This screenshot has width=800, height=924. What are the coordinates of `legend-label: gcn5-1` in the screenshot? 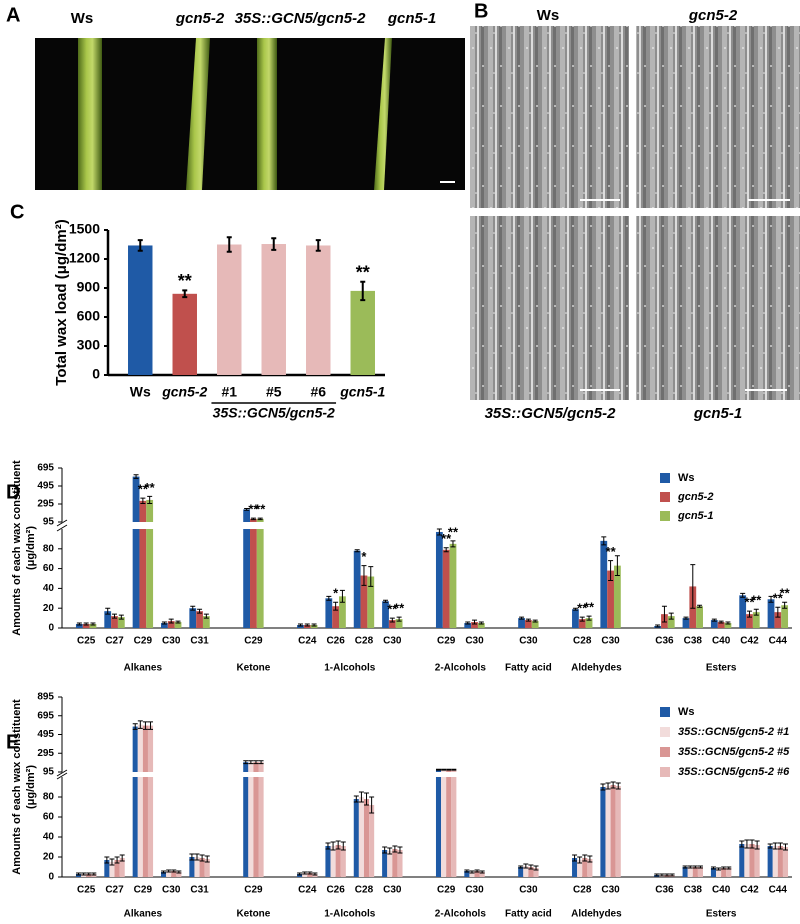 It's located at (695, 516).